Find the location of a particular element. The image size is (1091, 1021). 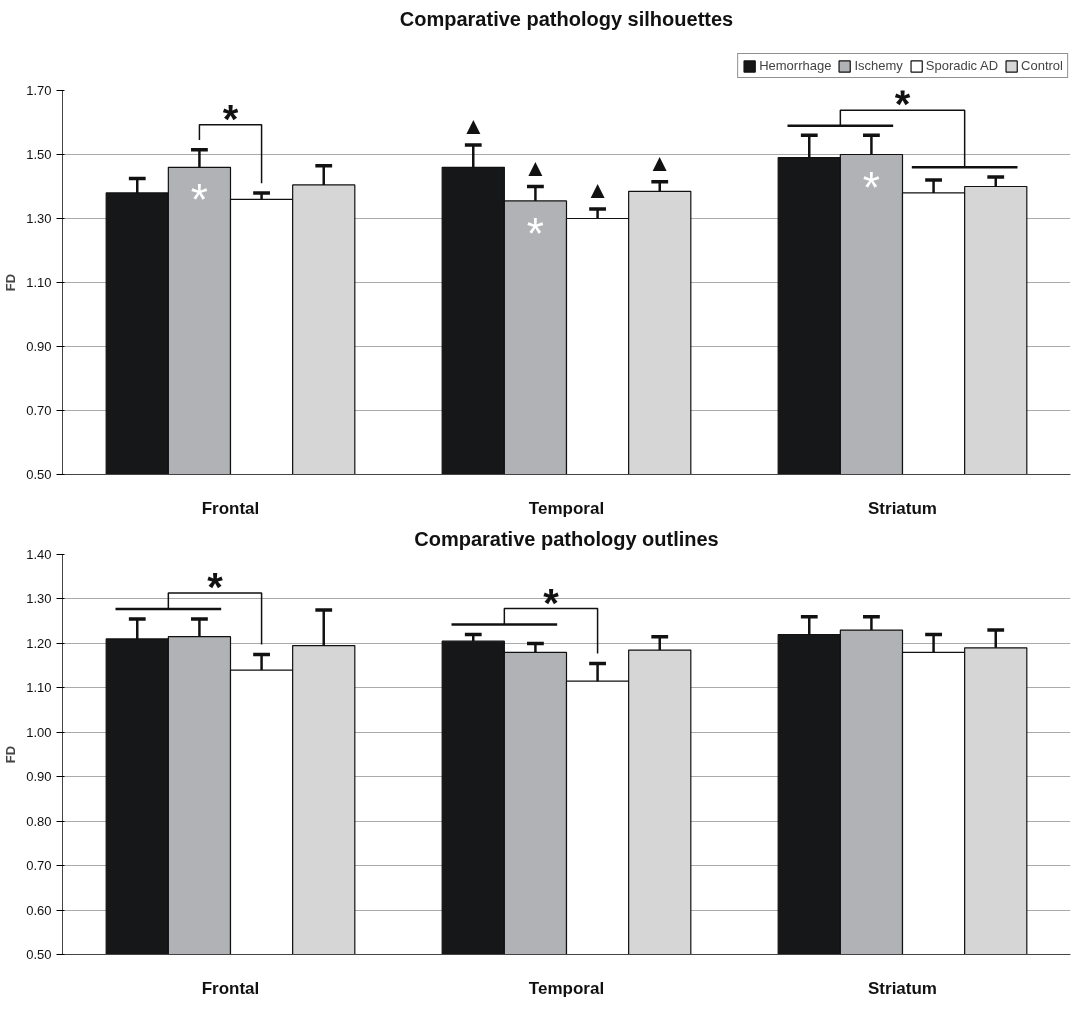

y-tick-label: 0.80 is located at coordinates (39, 821).